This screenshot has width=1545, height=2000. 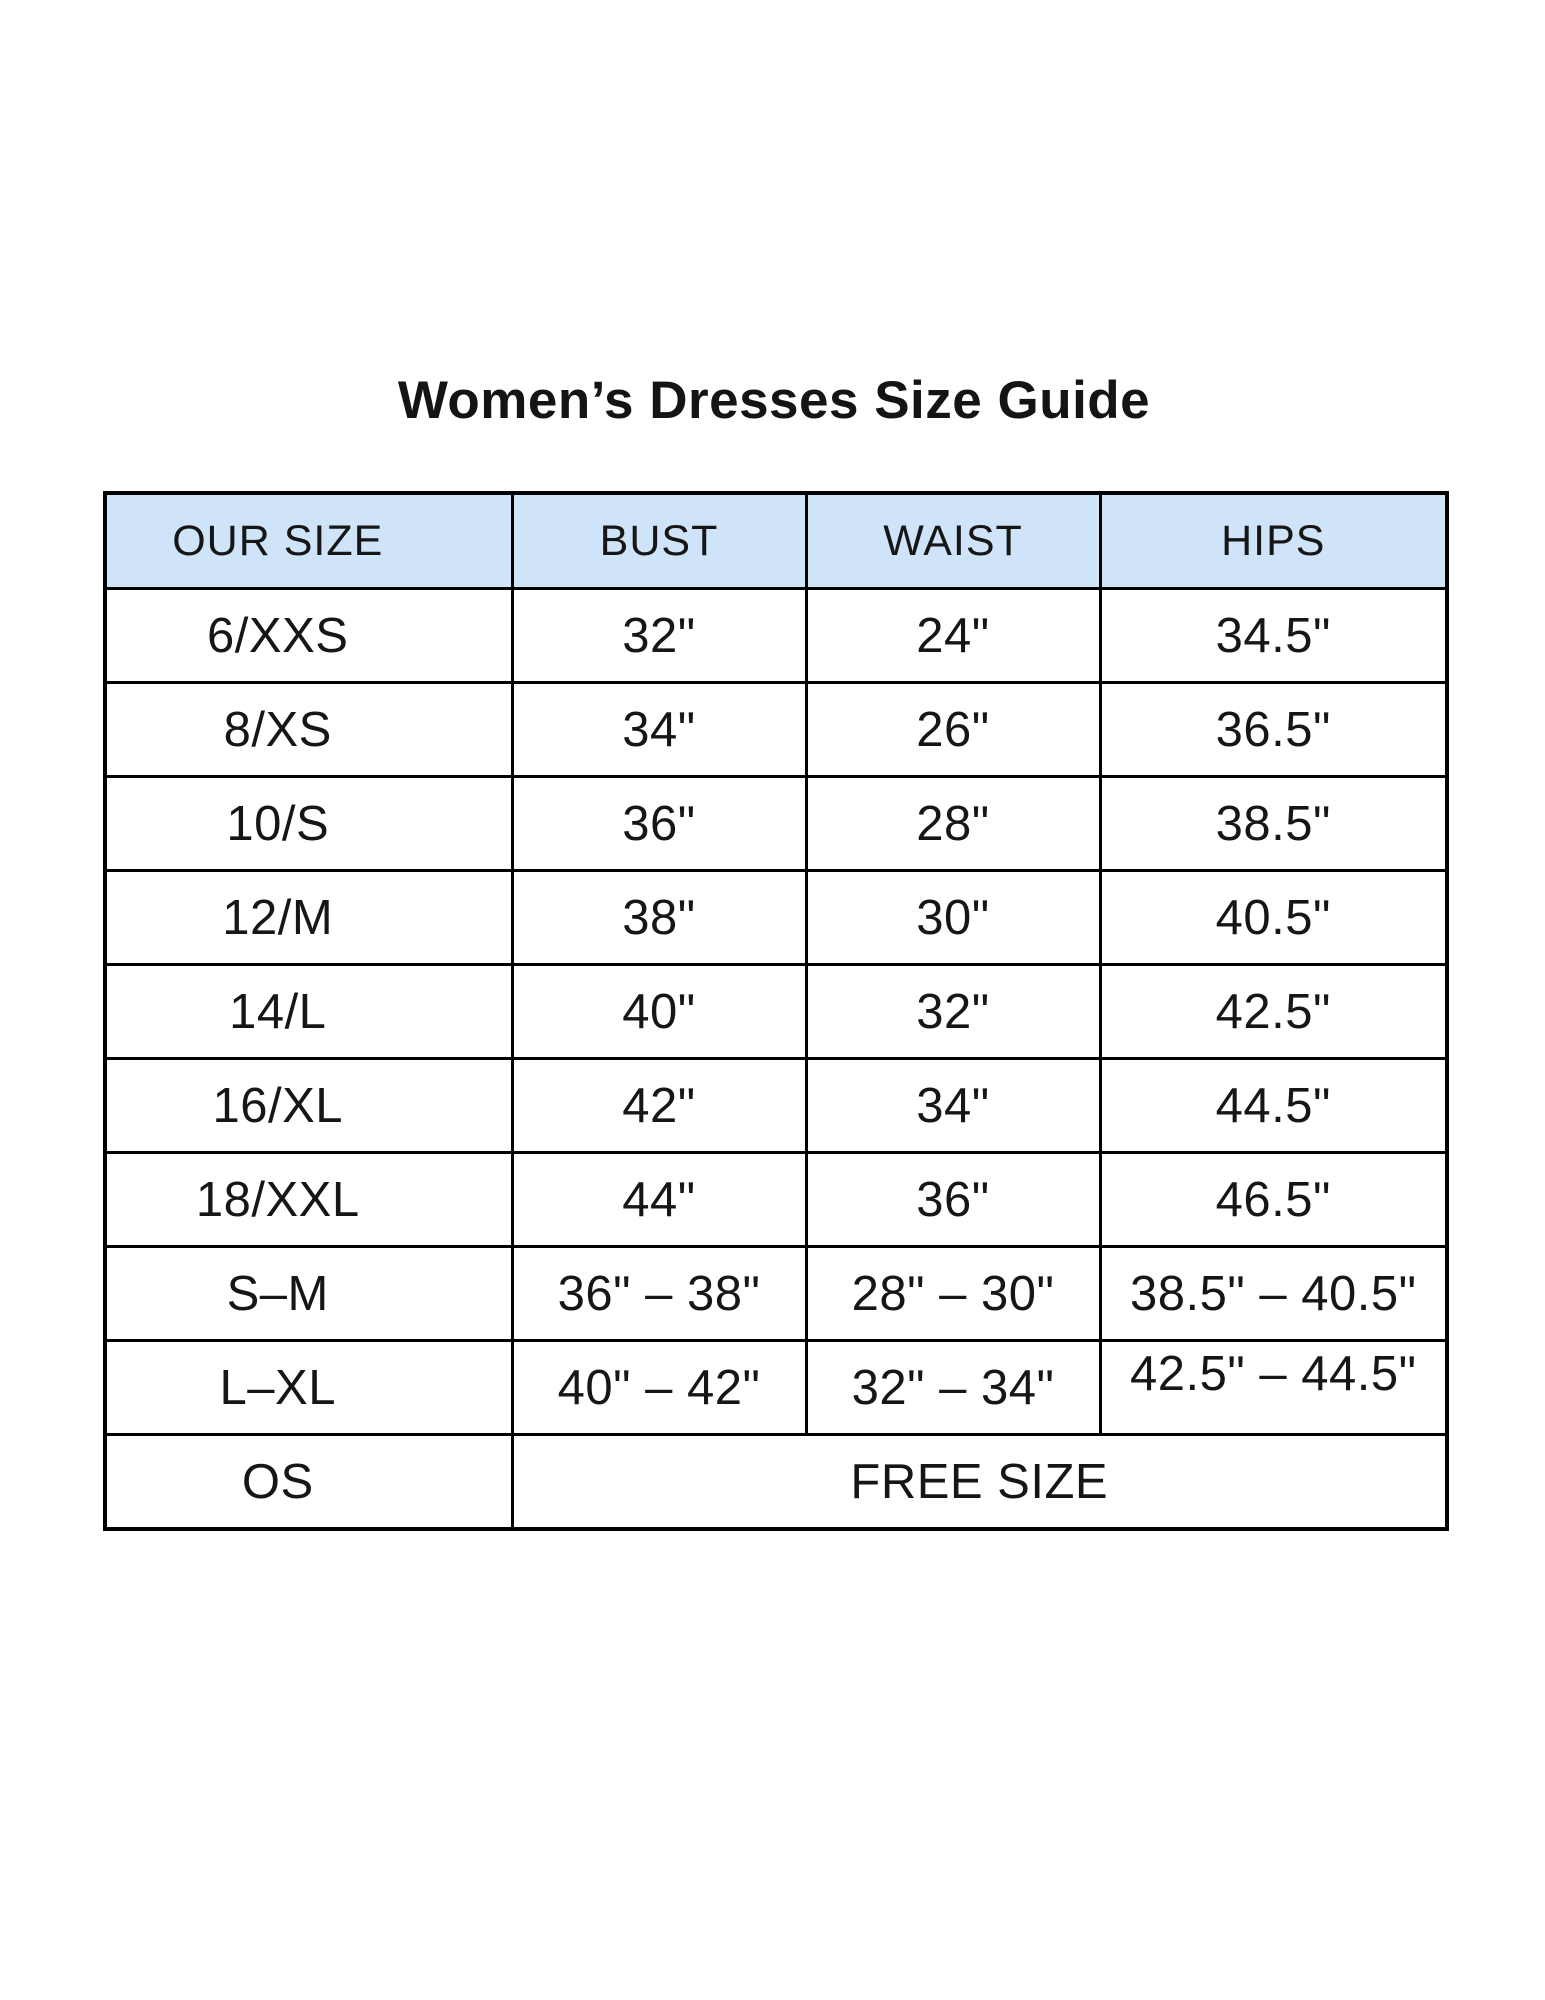 I want to click on size-label-cell: 16/XL, so click(x=308, y=1105).